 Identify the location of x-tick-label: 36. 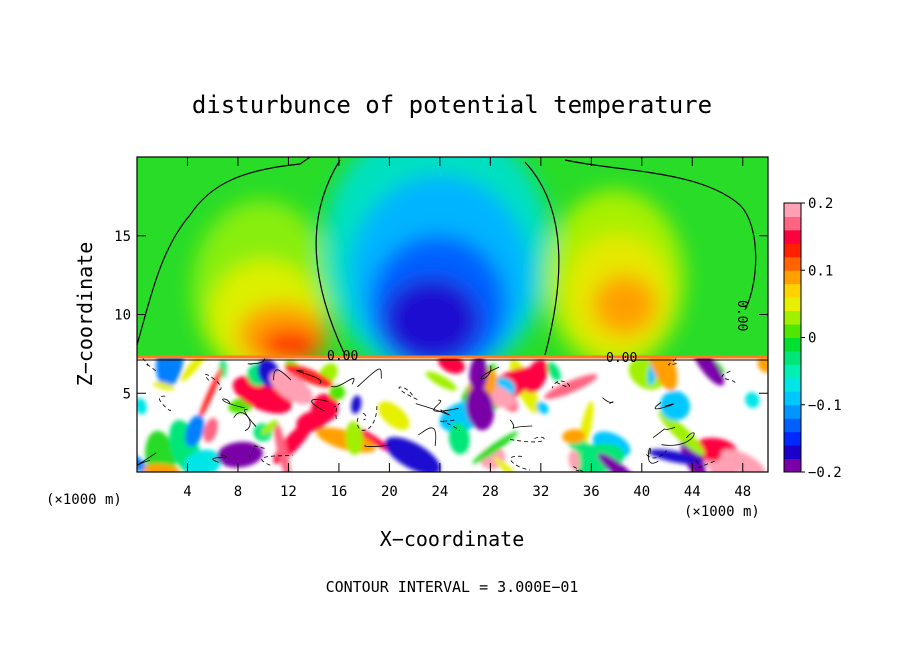
(591, 492).